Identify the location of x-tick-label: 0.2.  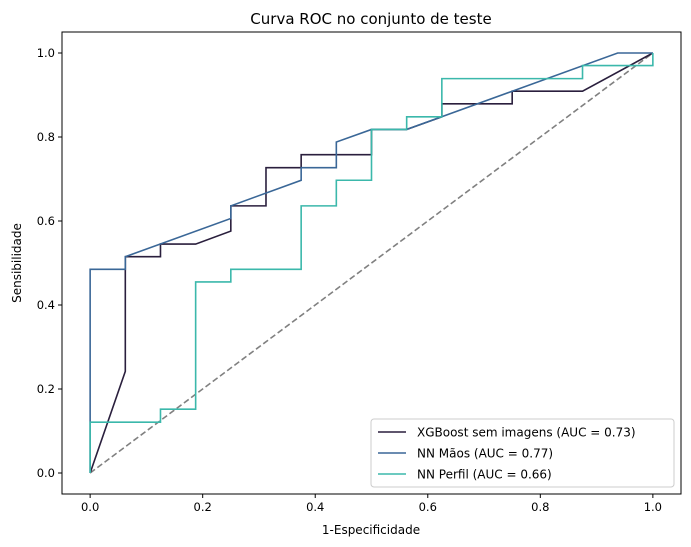
(203, 507).